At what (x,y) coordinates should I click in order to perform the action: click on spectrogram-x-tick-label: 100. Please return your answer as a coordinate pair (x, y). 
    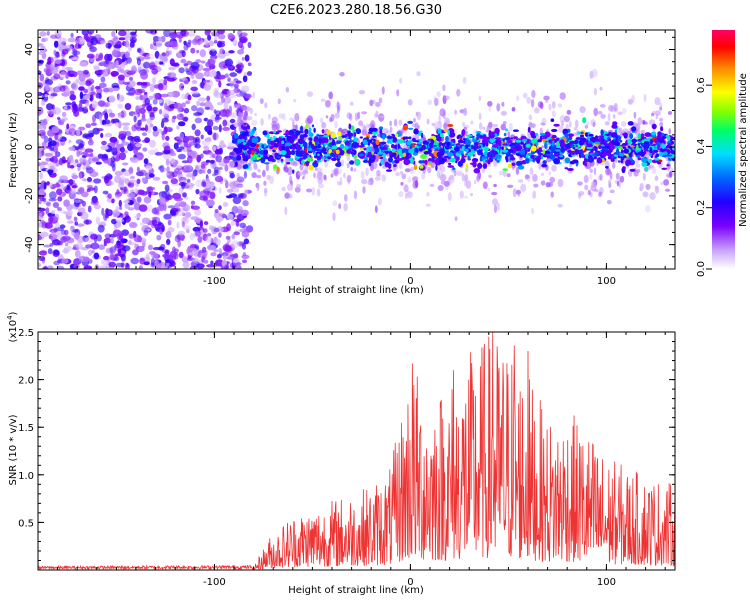
    Looking at the image, I should click on (606, 281).